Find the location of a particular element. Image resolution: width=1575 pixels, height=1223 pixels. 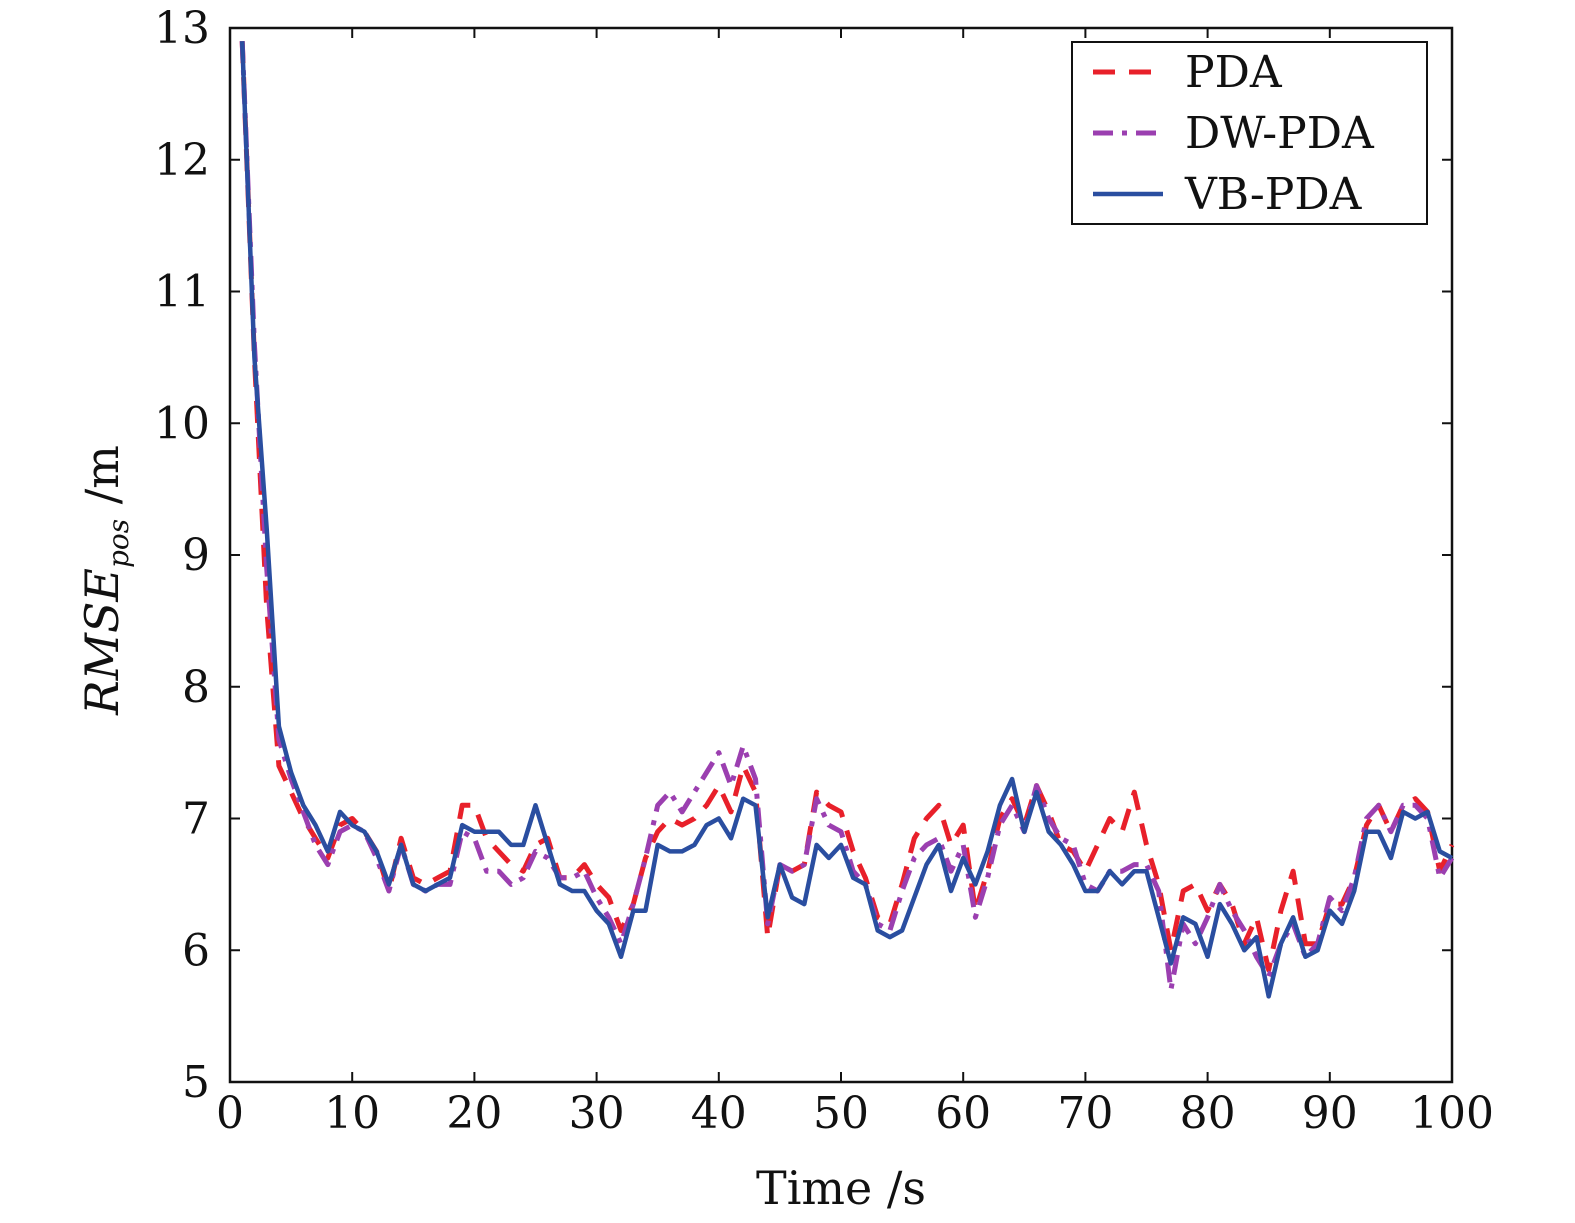

x-tick-label: 50 is located at coordinates (841, 1113).